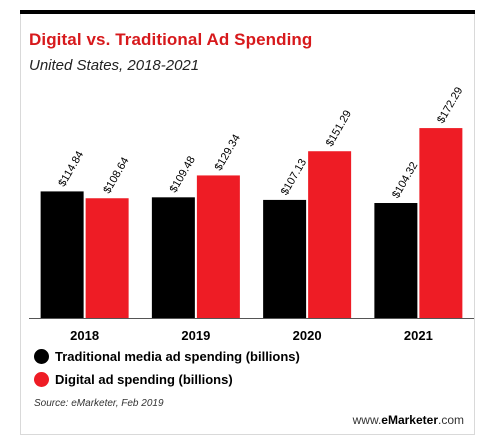 This screenshot has width=500, height=447. What do you see at coordinates (116, 175) in the screenshot?
I see `data-label-digital-2018: $108.64` at bounding box center [116, 175].